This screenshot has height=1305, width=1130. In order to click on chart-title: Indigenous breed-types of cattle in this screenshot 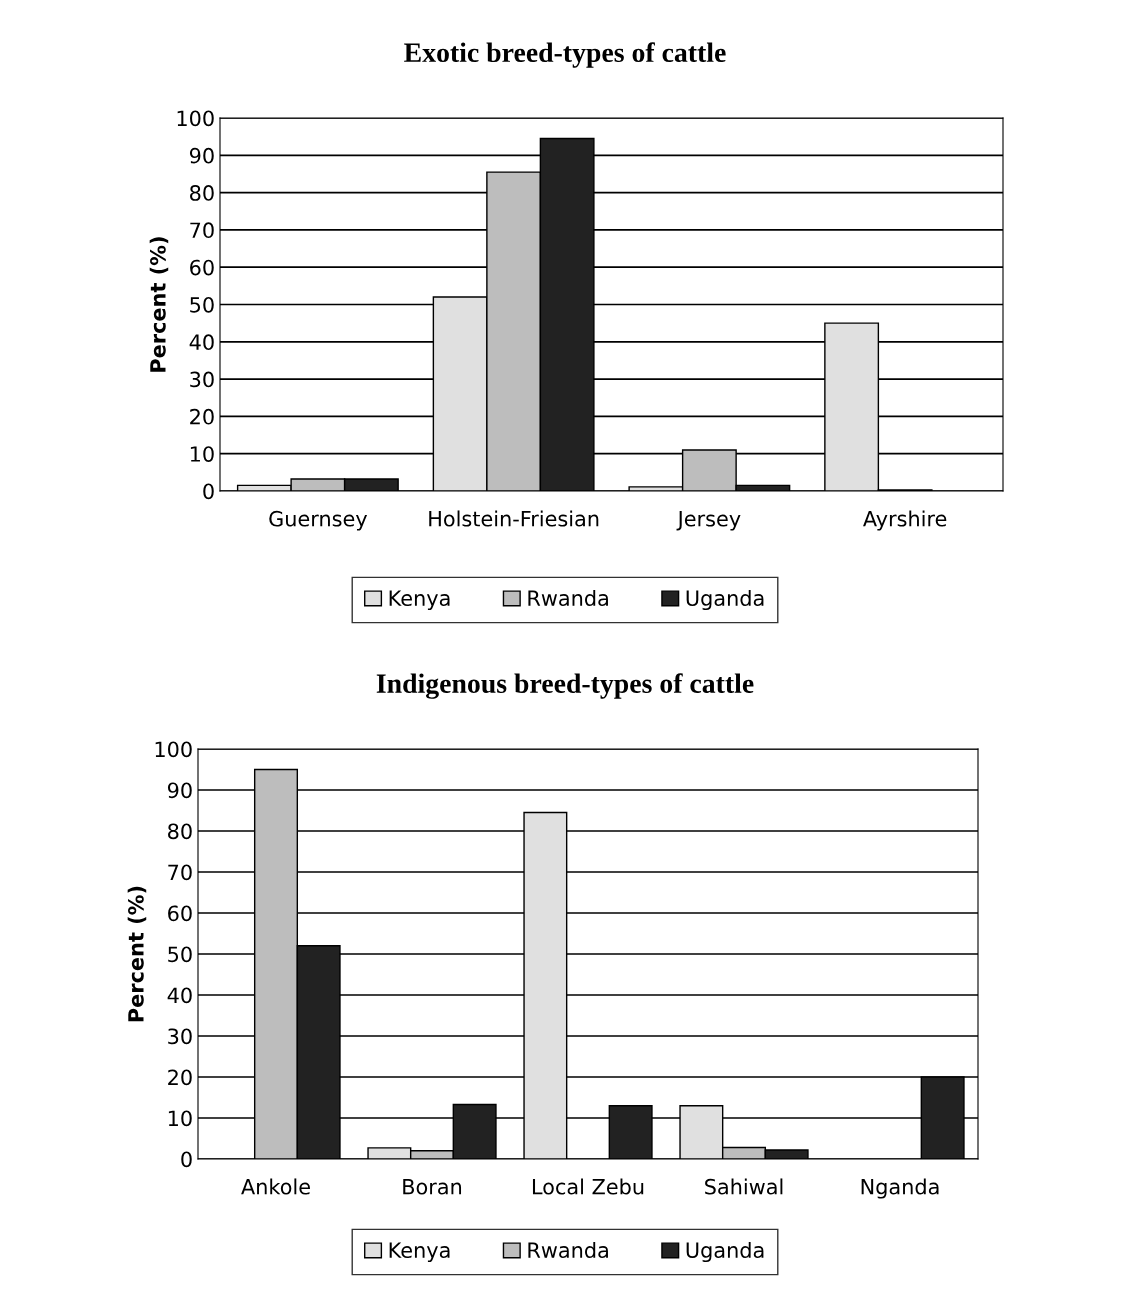, I will do `click(565, 686)`.